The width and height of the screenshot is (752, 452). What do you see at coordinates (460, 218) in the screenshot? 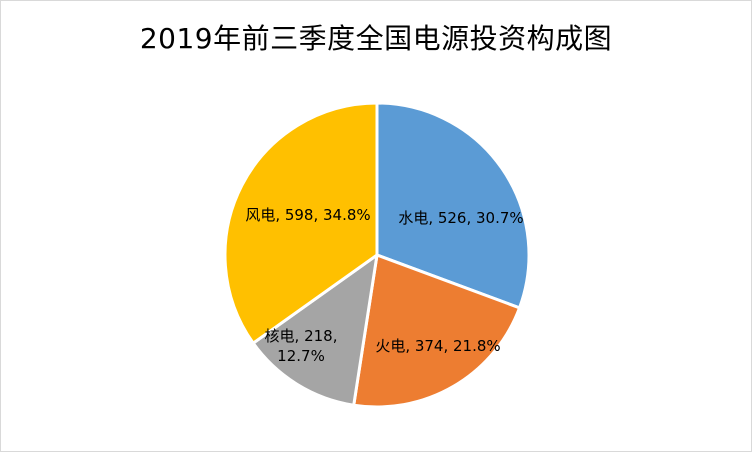
I see `data-label-hydro: 水电, 526, 30.7%` at bounding box center [460, 218].